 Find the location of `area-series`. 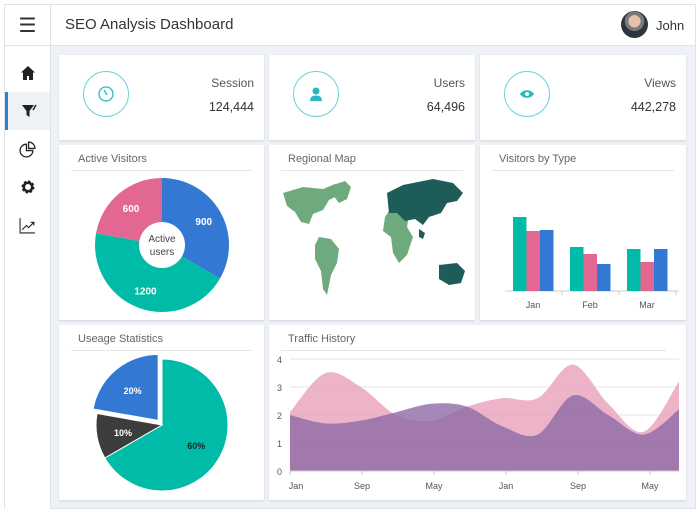

area-series is located at coordinates (484, 432).